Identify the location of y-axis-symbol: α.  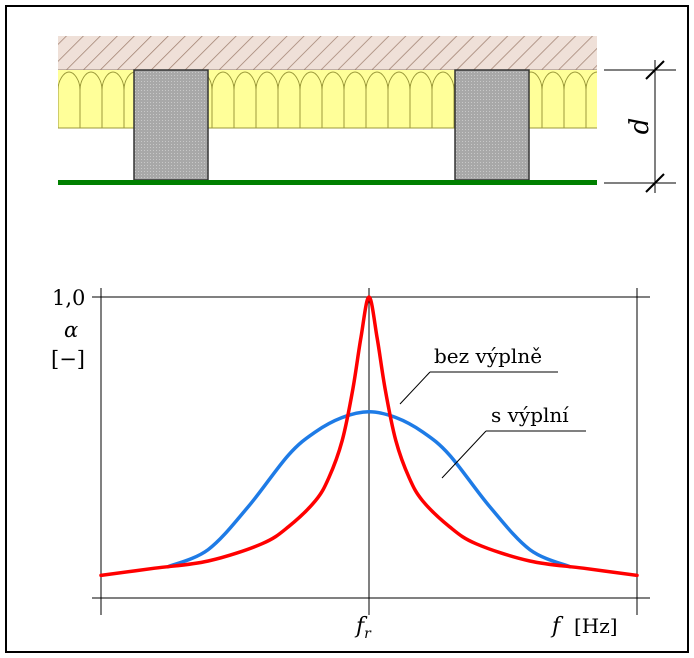
(71, 330).